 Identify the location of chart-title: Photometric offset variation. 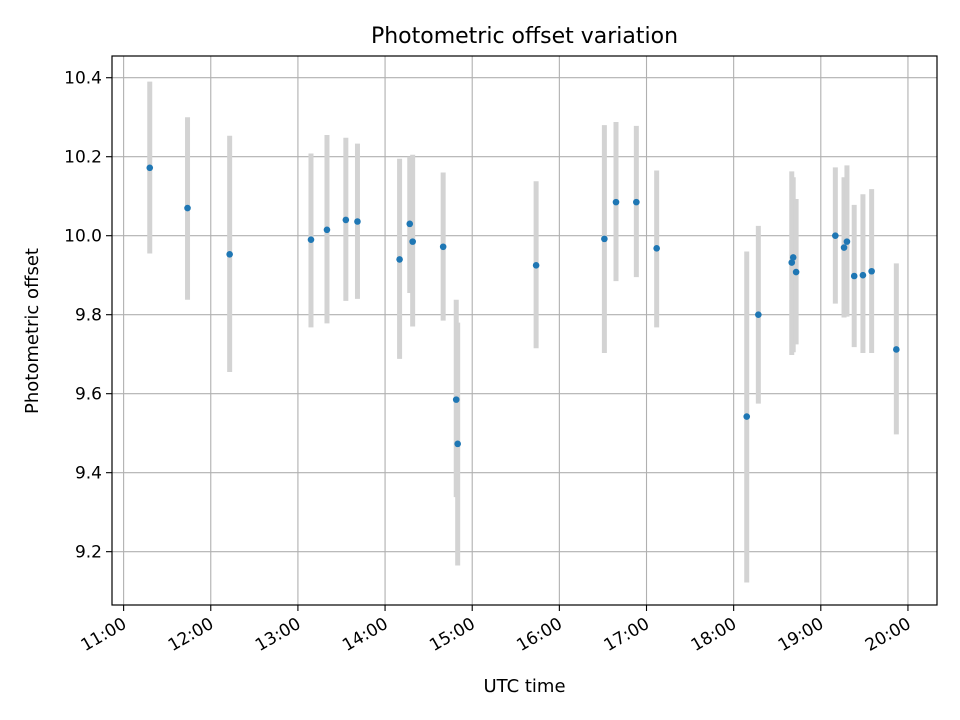
(524, 36).